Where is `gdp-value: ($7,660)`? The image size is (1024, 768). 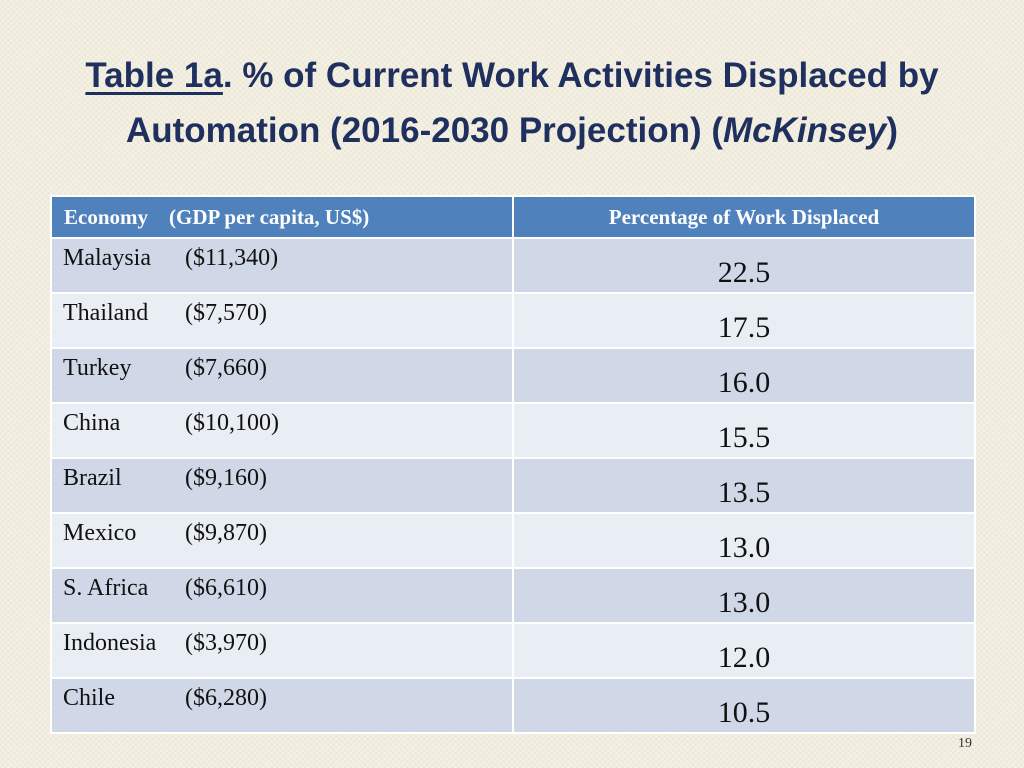 gdp-value: ($7,660) is located at coordinates (226, 368).